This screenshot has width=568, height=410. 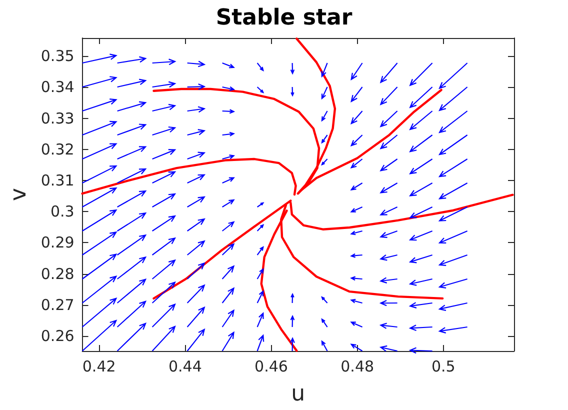 I want to click on y-tick-label: 0.31, so click(x=57, y=181).